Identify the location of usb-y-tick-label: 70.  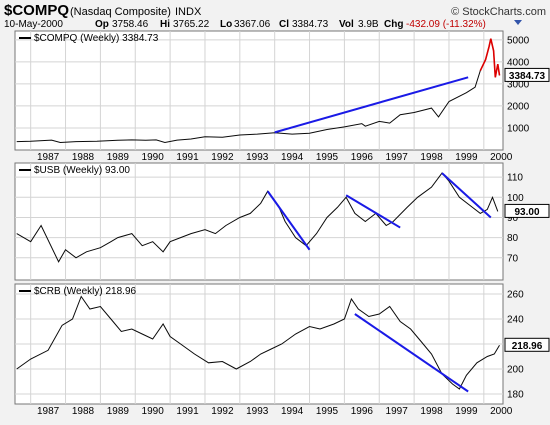
(513, 258).